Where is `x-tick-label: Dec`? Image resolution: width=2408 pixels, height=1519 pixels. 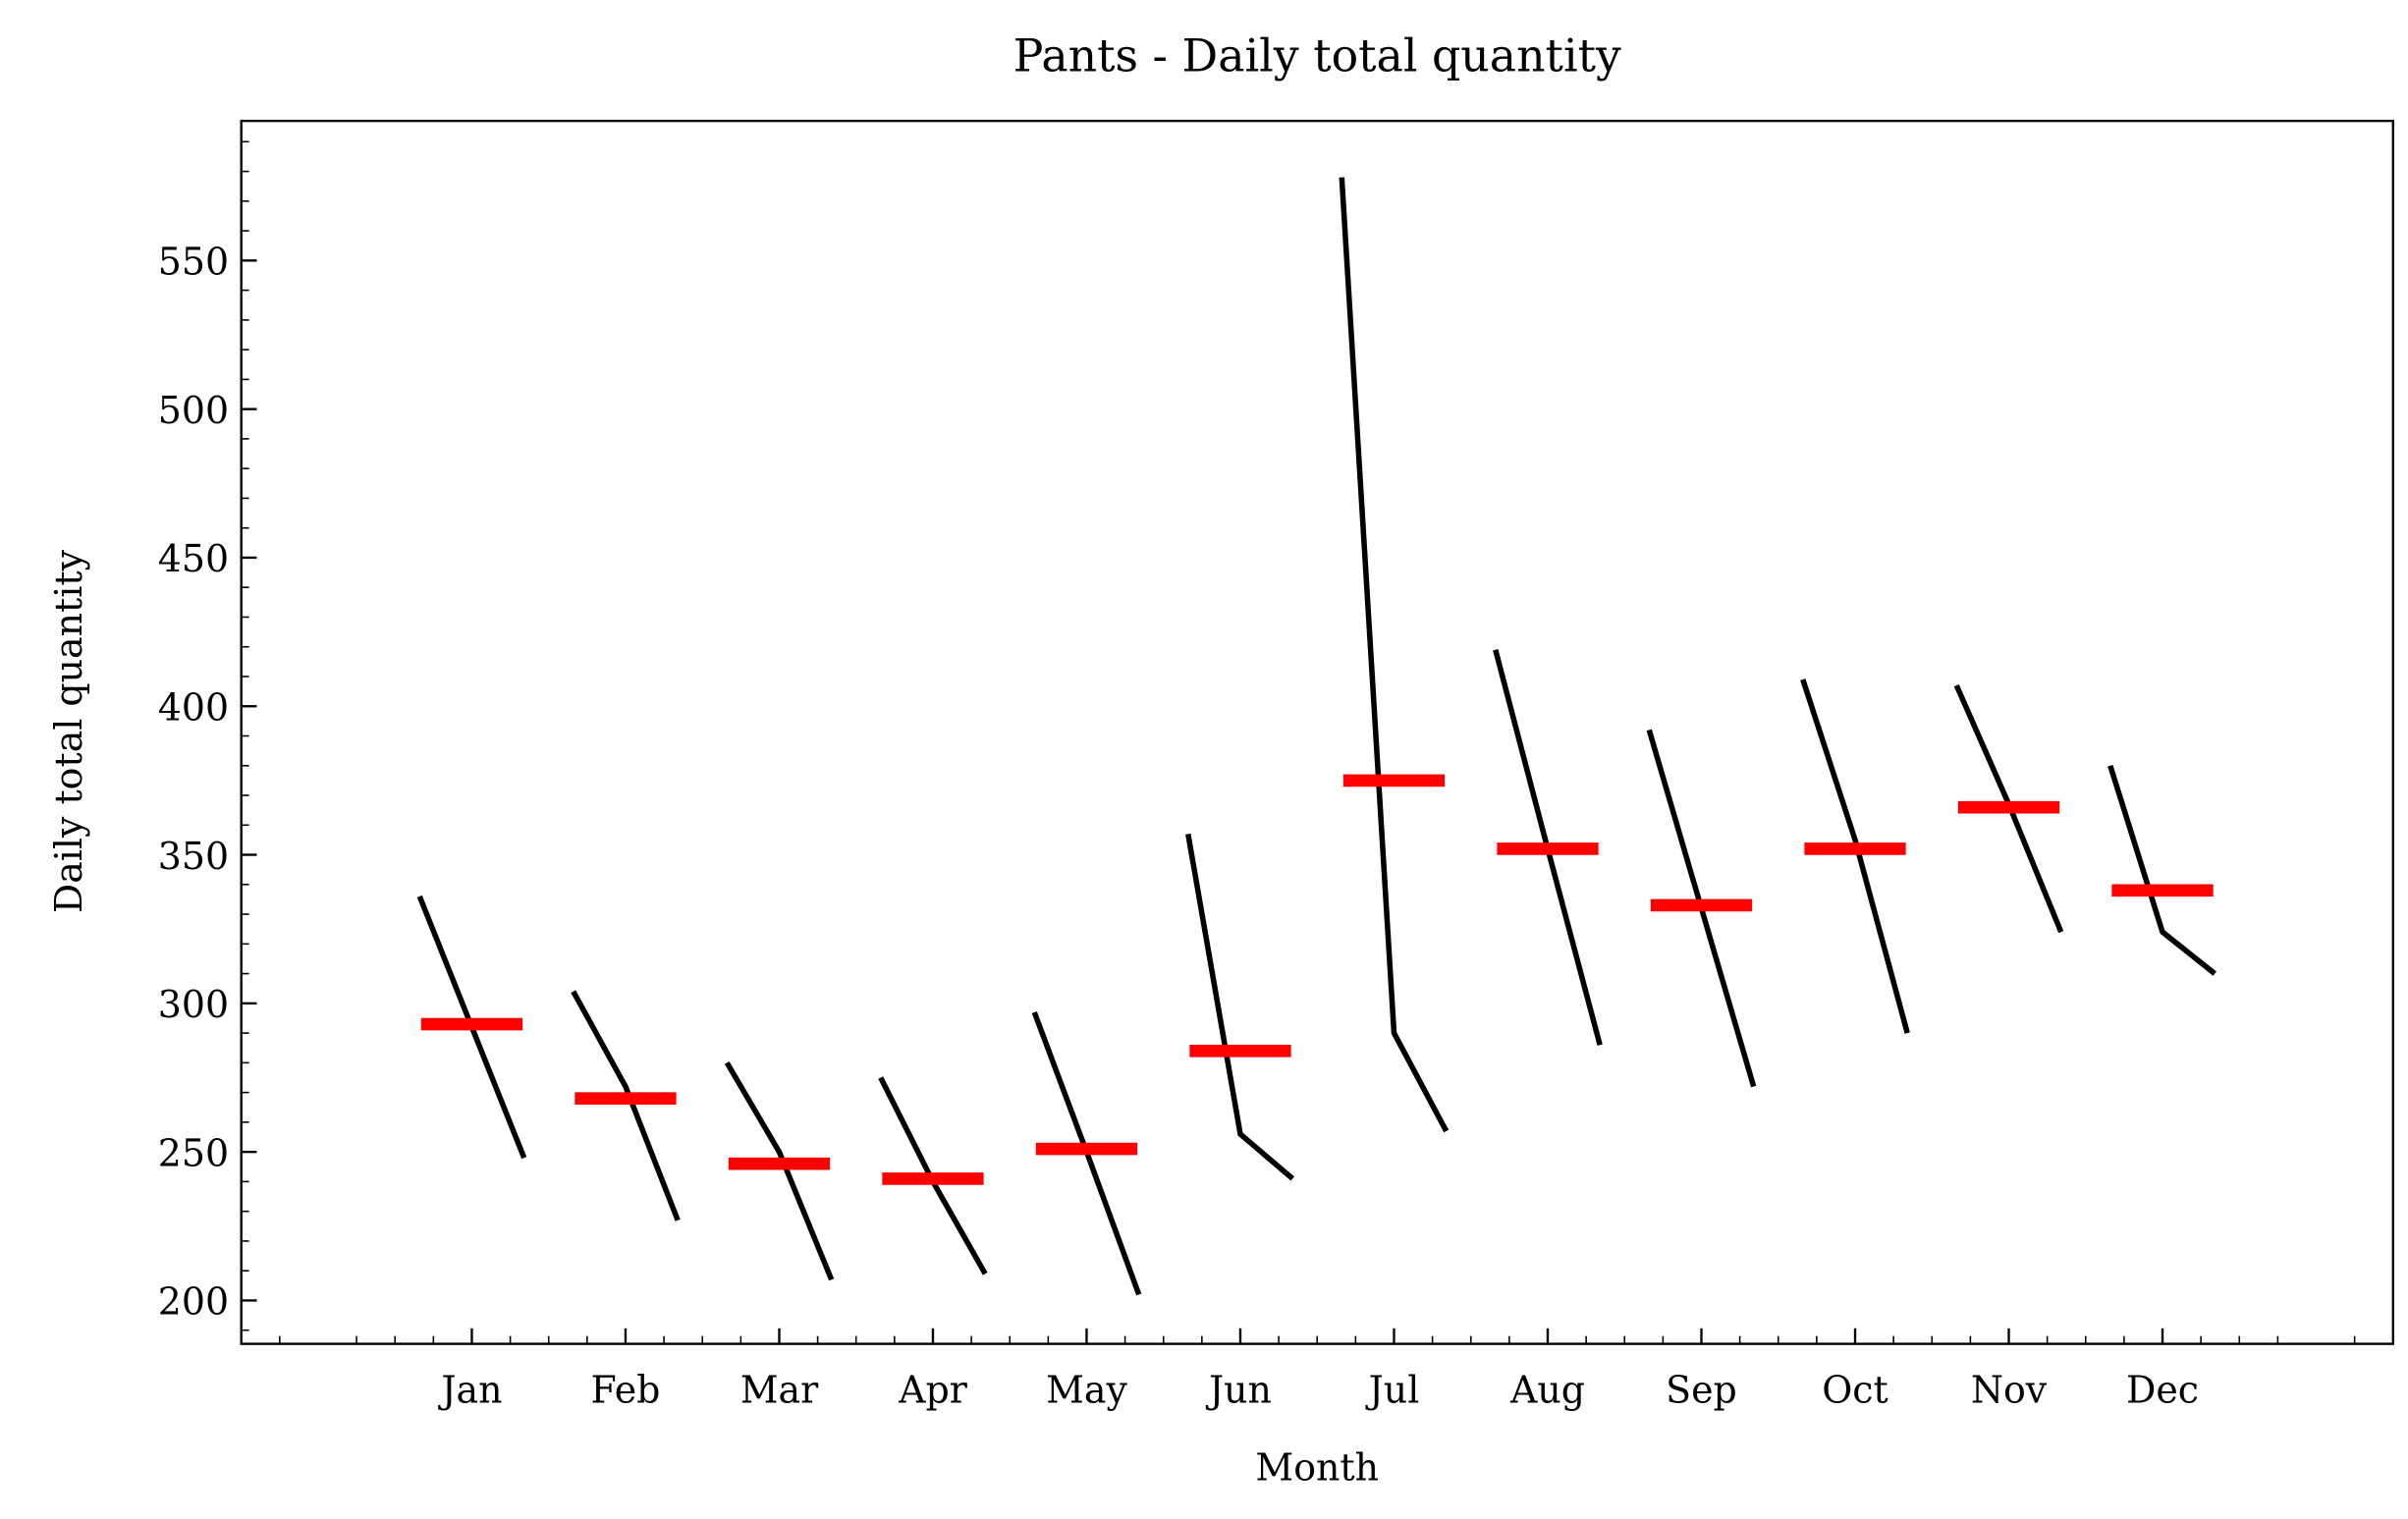
x-tick-label: Dec is located at coordinates (2163, 1390).